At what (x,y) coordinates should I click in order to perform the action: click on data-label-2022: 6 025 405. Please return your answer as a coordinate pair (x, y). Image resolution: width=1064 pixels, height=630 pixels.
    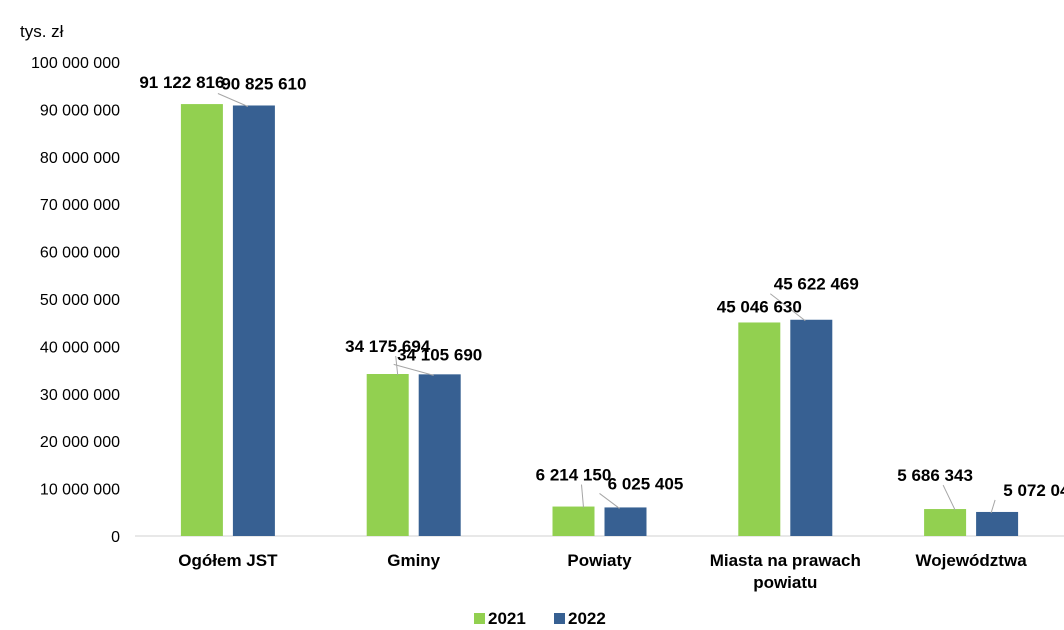
    Looking at the image, I should click on (646, 483).